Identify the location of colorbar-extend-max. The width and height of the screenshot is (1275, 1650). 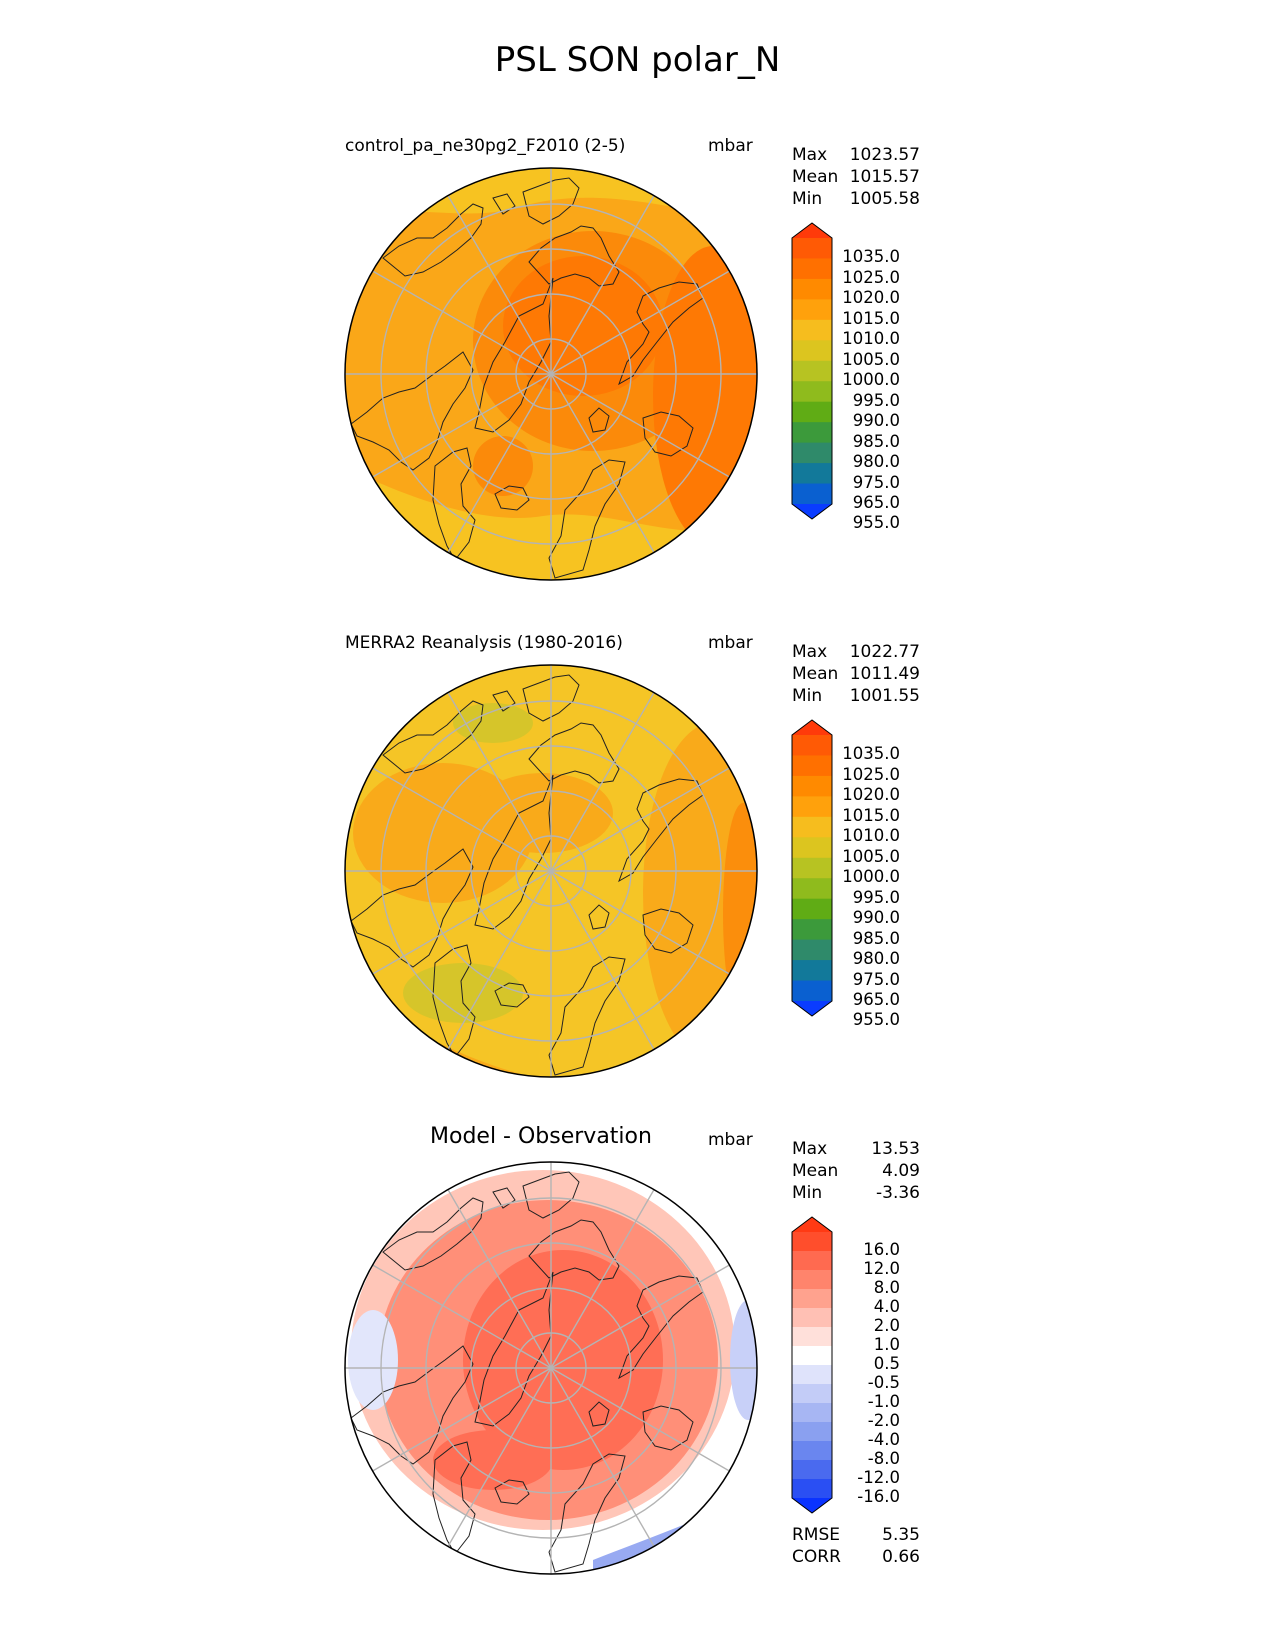
(812, 727).